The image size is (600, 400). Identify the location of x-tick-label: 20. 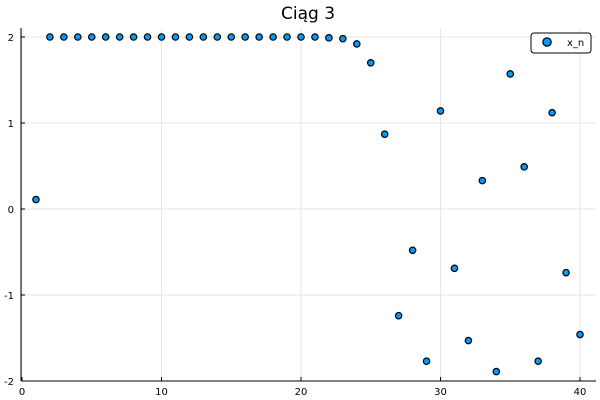
(301, 392).